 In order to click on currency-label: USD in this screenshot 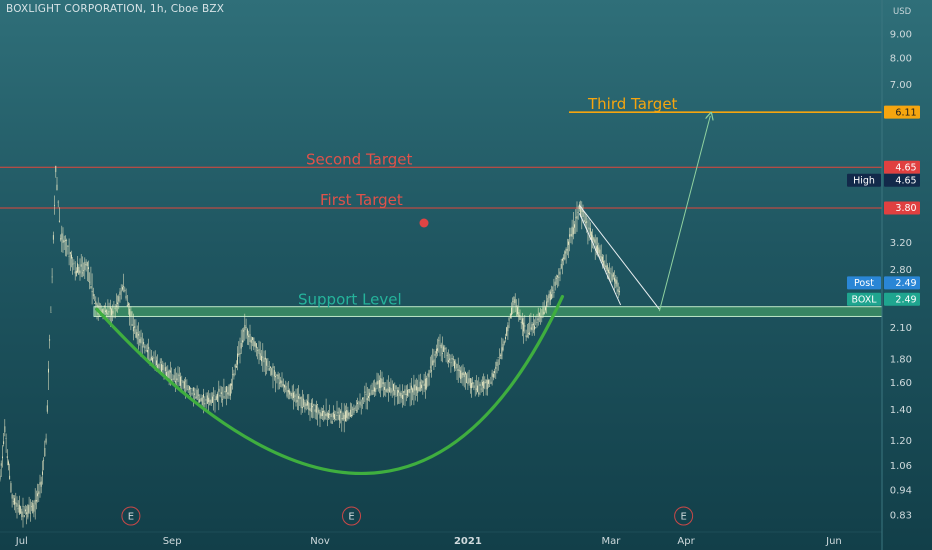, I will do `click(902, 12)`.